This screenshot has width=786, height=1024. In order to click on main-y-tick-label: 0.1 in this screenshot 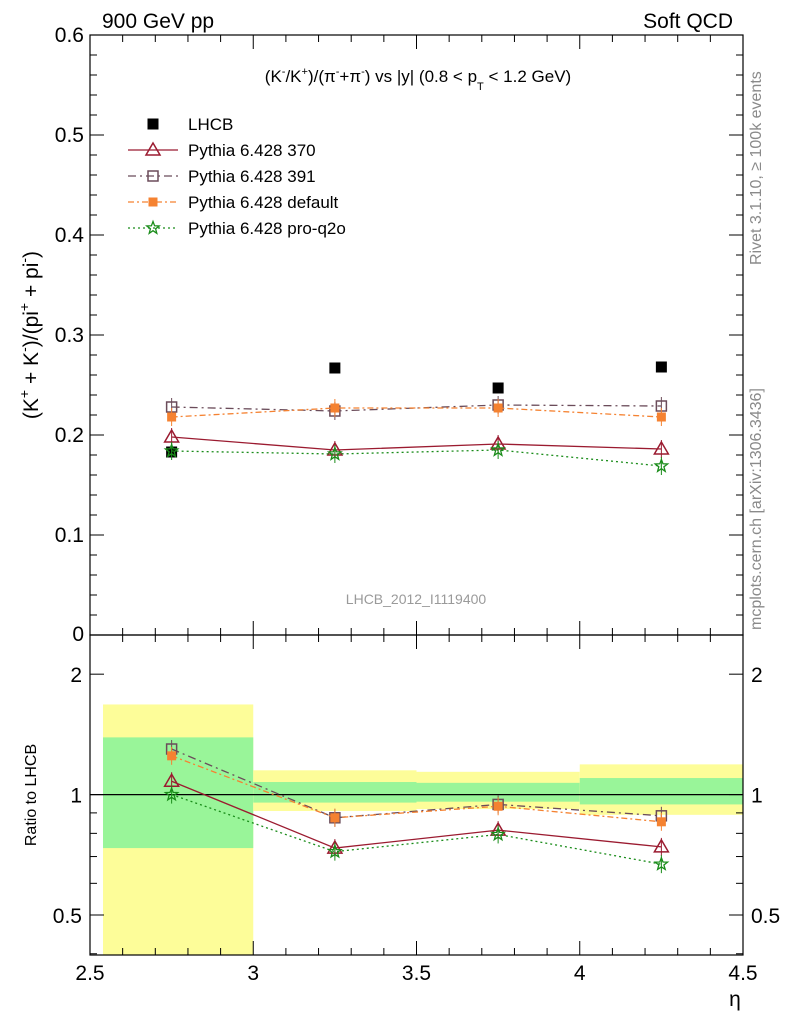, I will do `click(69, 535)`.